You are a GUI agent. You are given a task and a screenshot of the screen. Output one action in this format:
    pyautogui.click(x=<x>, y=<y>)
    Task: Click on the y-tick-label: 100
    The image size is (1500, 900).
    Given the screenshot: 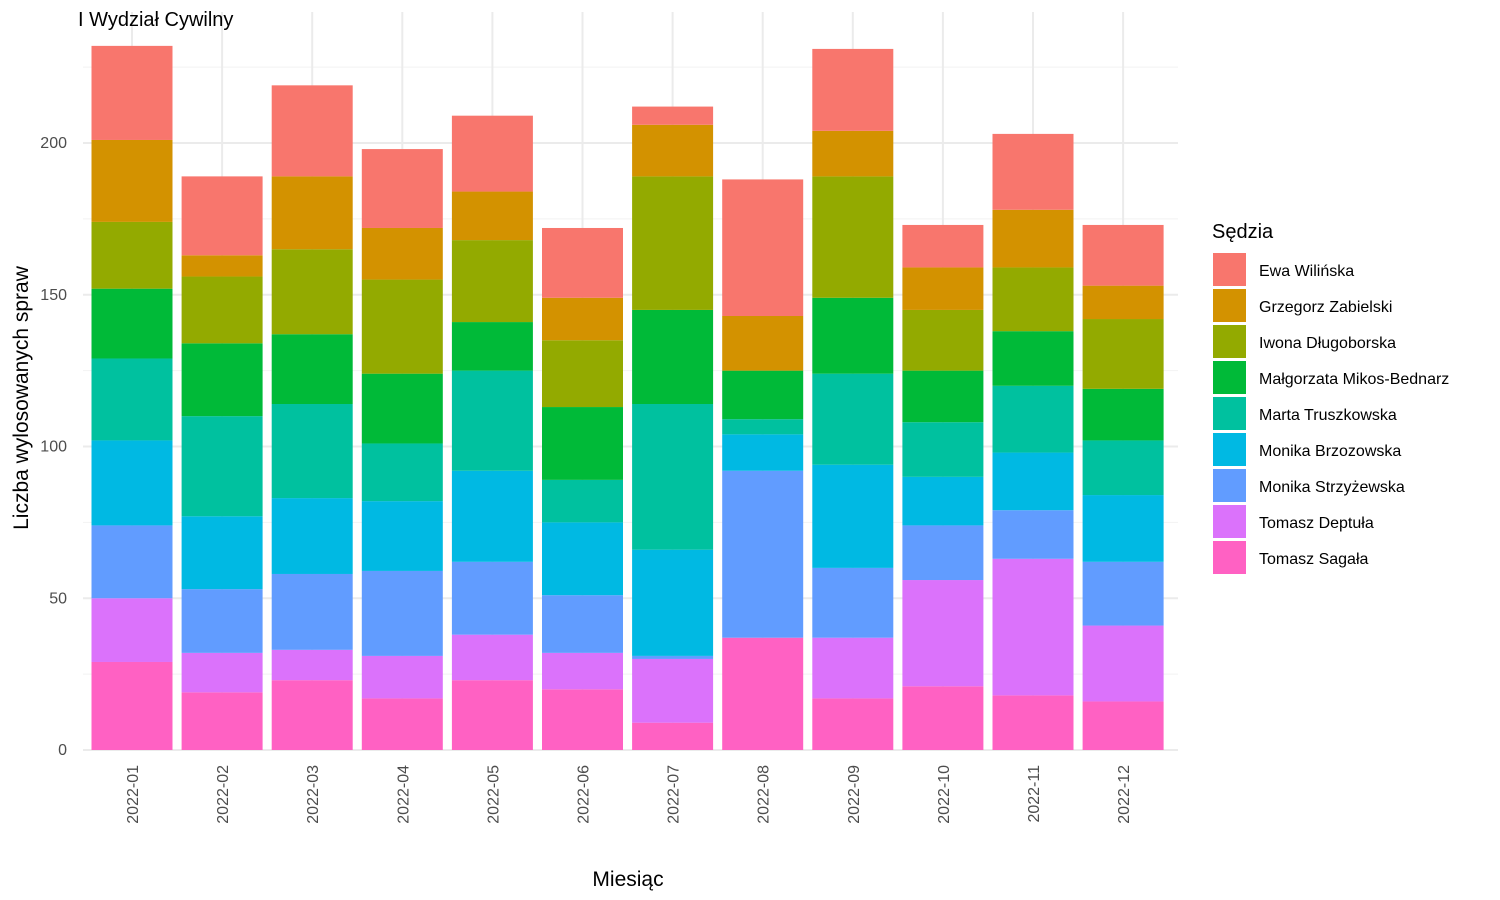 What is the action you would take?
    pyautogui.click(x=53, y=447)
    